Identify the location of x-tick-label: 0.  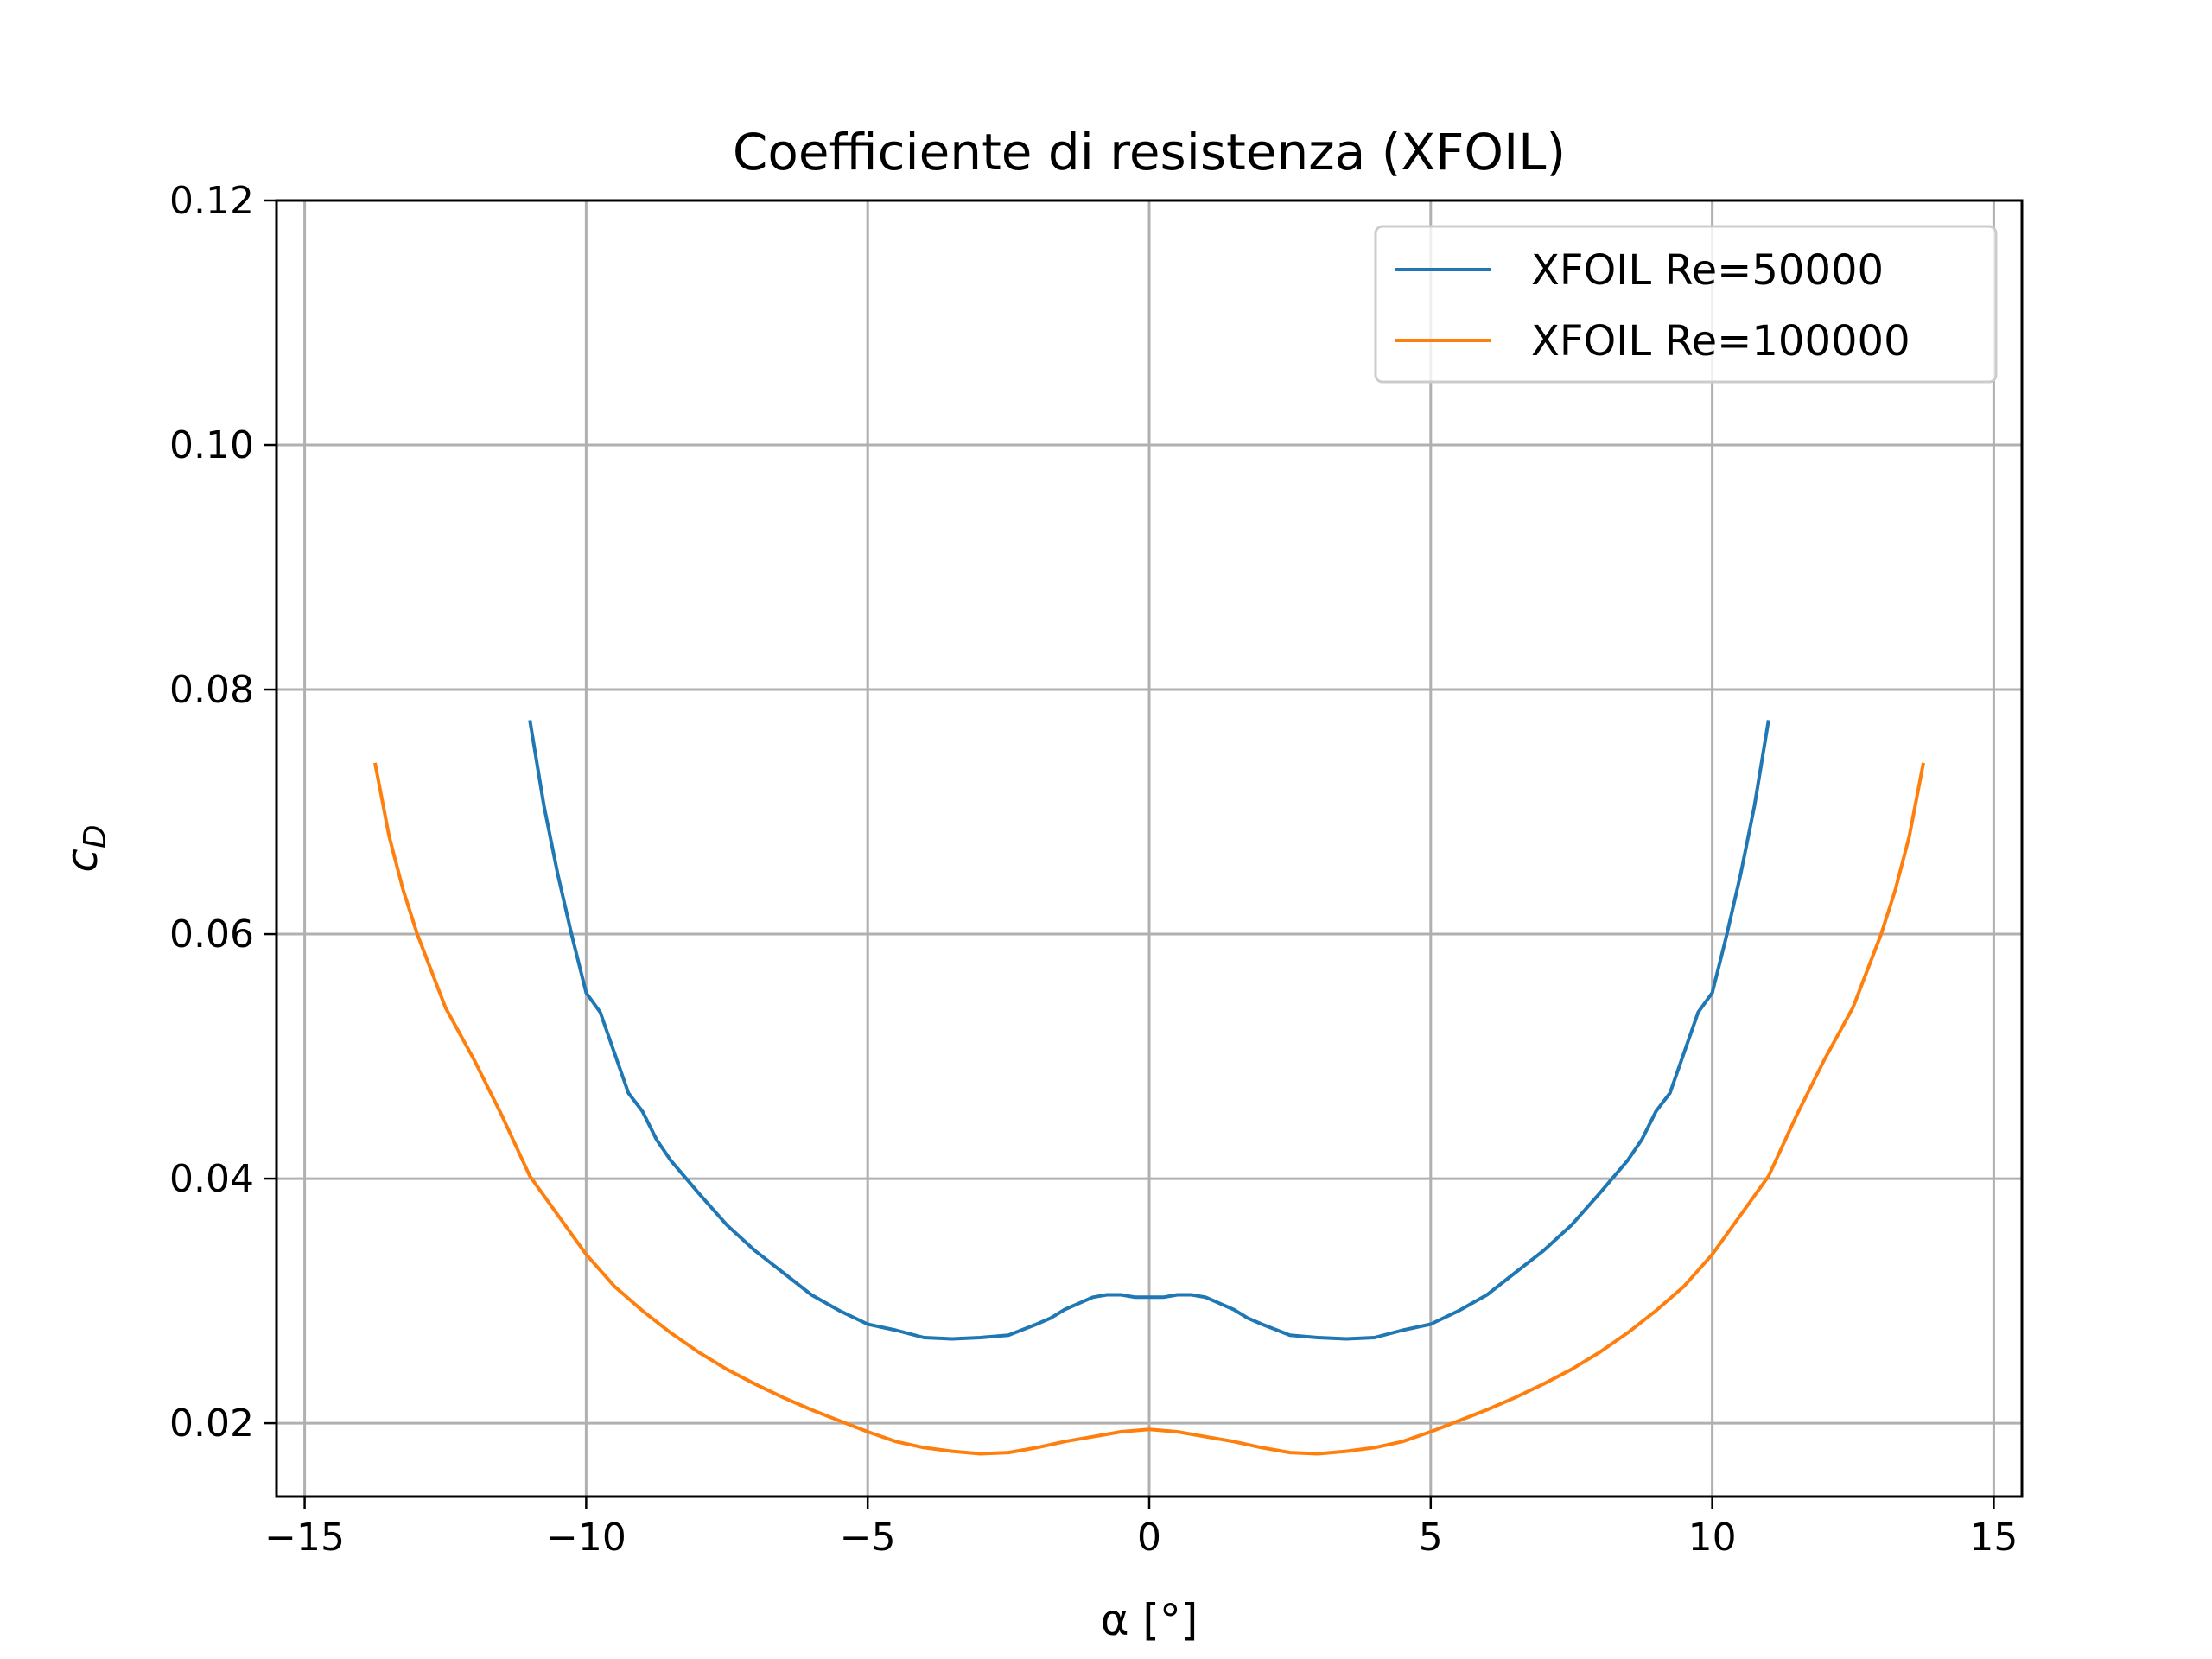
(1149, 1538).